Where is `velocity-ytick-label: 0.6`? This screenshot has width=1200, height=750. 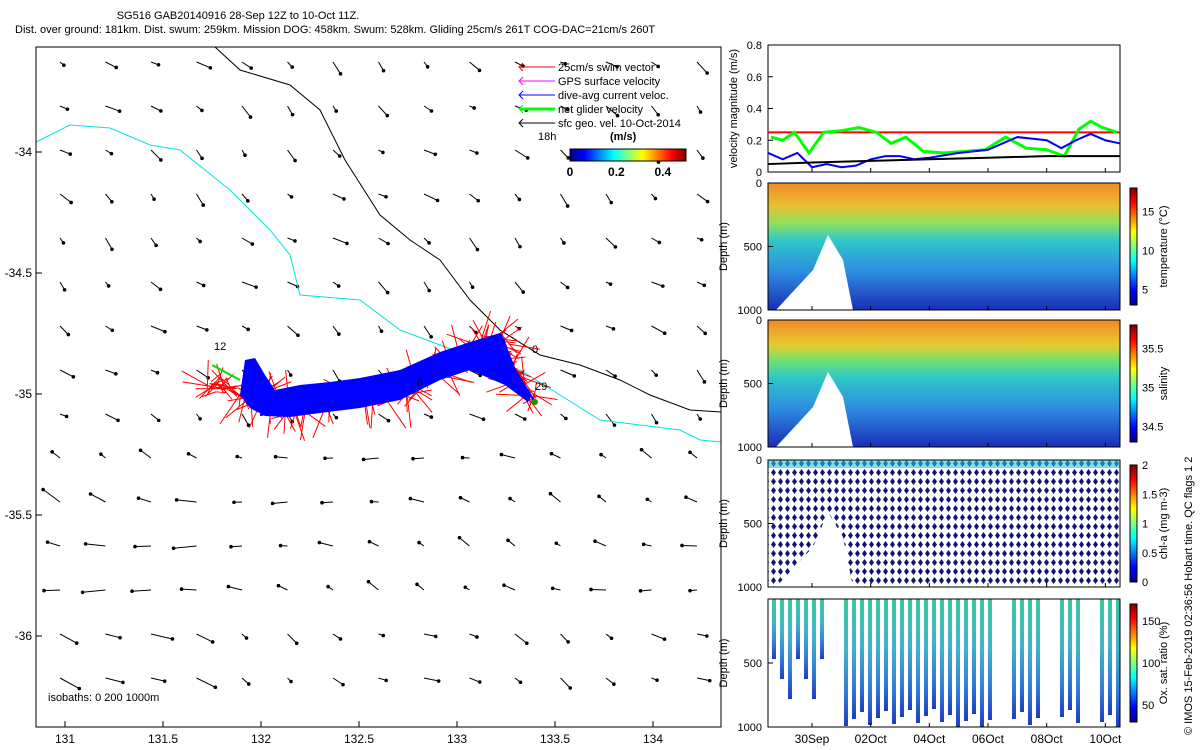
velocity-ytick-label: 0.6 is located at coordinates (754, 78).